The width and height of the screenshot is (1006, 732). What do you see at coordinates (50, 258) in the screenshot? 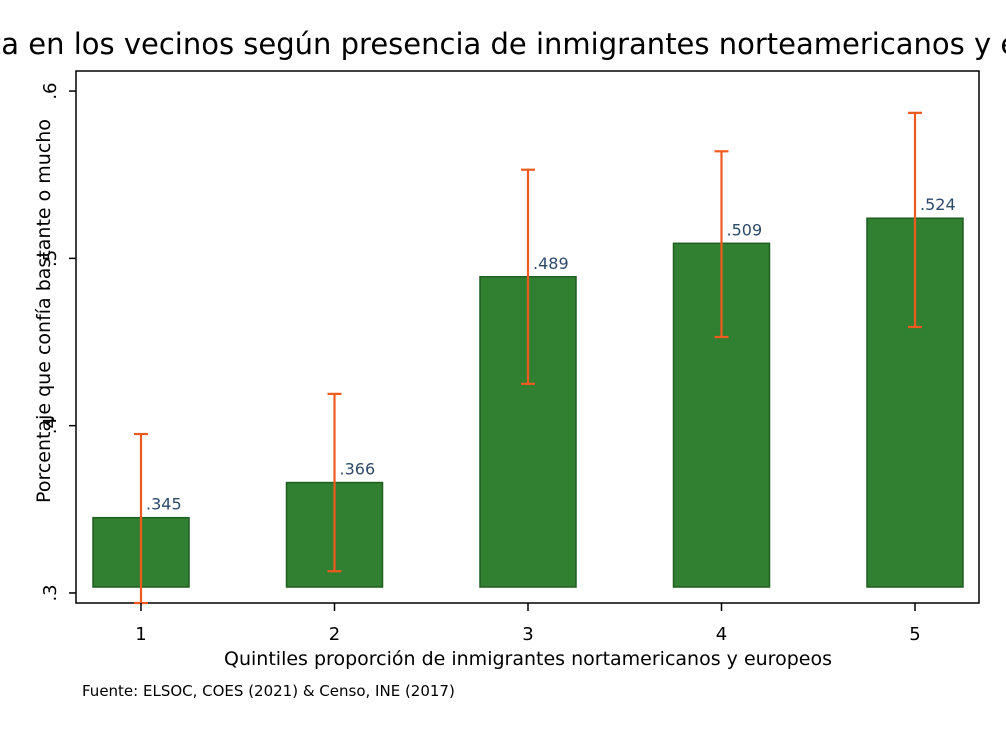
I see `y-tick-label: .5` at bounding box center [50, 258].